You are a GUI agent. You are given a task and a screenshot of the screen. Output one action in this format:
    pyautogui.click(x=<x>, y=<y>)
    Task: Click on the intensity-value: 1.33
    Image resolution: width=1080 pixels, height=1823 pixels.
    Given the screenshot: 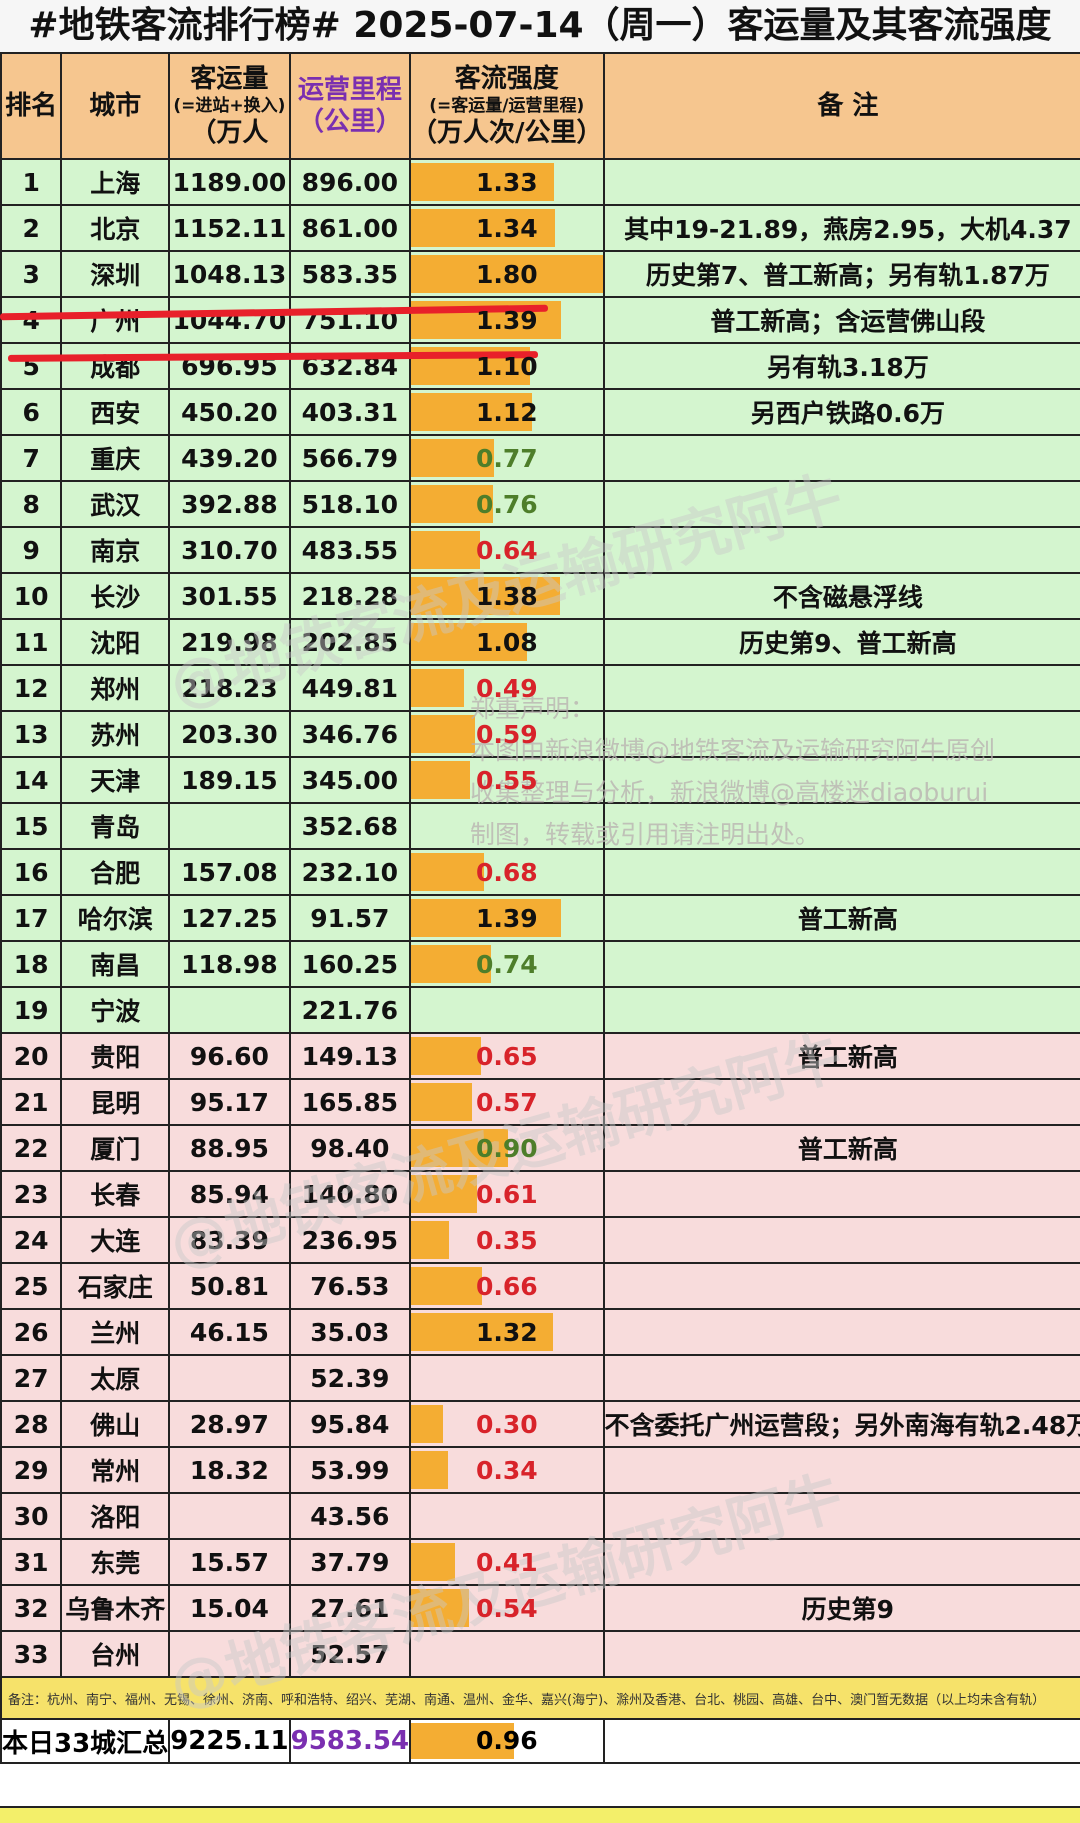 What is the action you would take?
    pyautogui.click(x=506, y=182)
    